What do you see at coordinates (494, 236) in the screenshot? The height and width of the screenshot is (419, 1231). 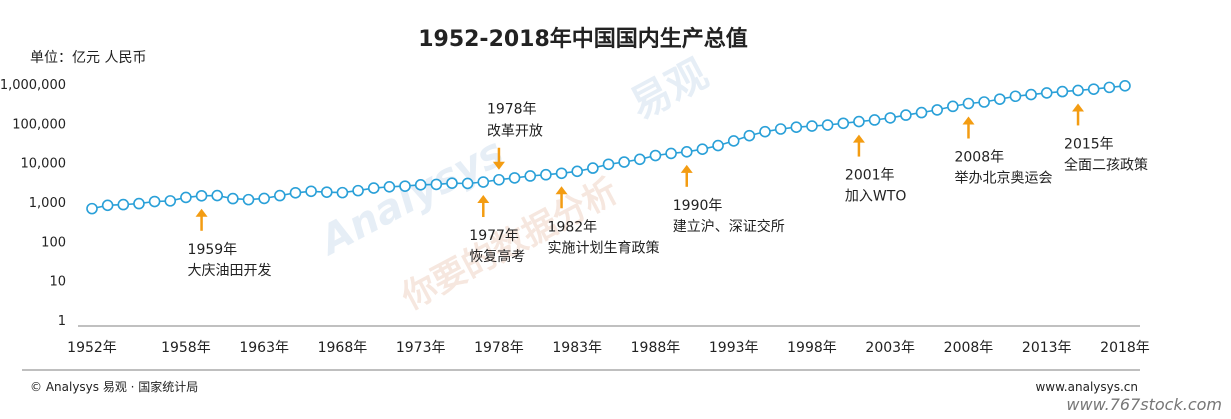 I see `annotation-year: 1977年` at bounding box center [494, 236].